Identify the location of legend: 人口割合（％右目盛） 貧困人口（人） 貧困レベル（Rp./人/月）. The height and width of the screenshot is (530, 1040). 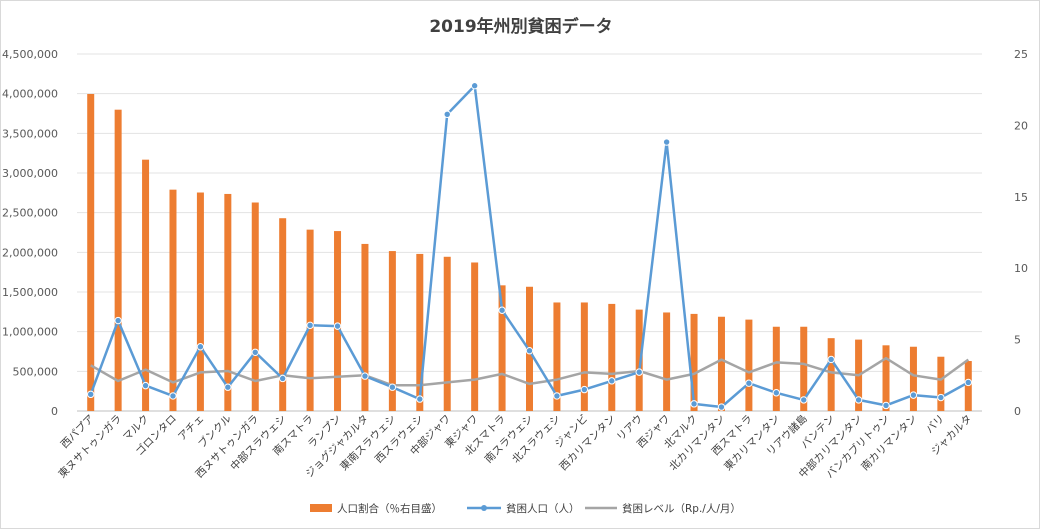
(525, 508).